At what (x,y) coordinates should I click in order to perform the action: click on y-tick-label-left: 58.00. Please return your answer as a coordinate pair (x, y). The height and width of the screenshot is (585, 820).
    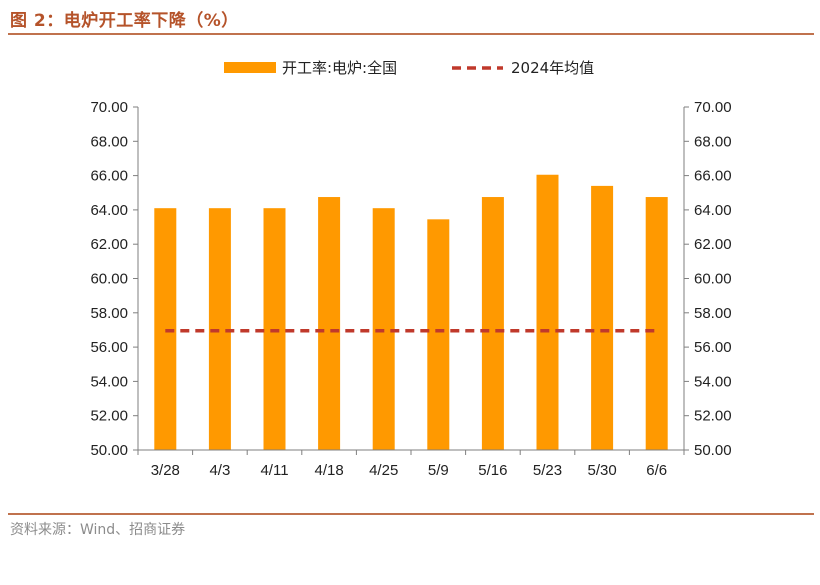
    Looking at the image, I should click on (109, 313).